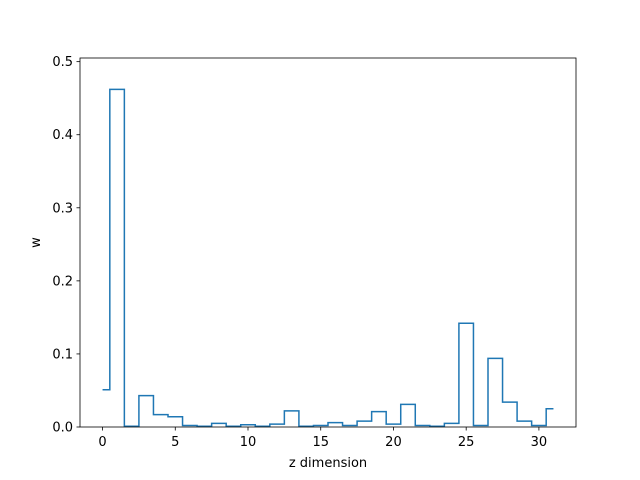  Describe the element at coordinates (62, 62) in the screenshot. I see `y-tick-label: 0.5` at that location.